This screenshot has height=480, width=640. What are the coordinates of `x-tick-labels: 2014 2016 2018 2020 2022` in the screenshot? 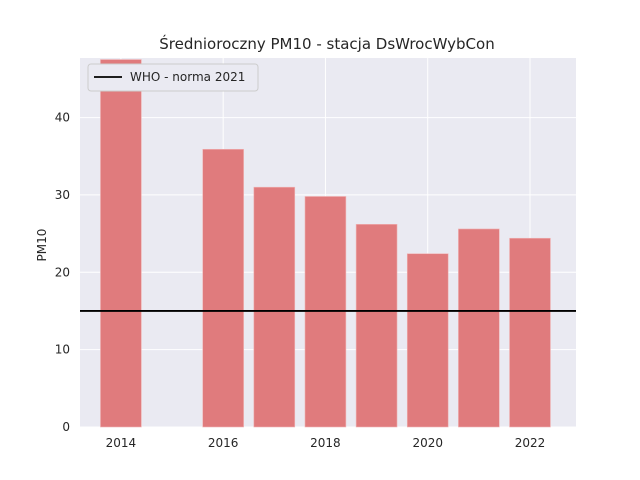 It's located at (326, 443).